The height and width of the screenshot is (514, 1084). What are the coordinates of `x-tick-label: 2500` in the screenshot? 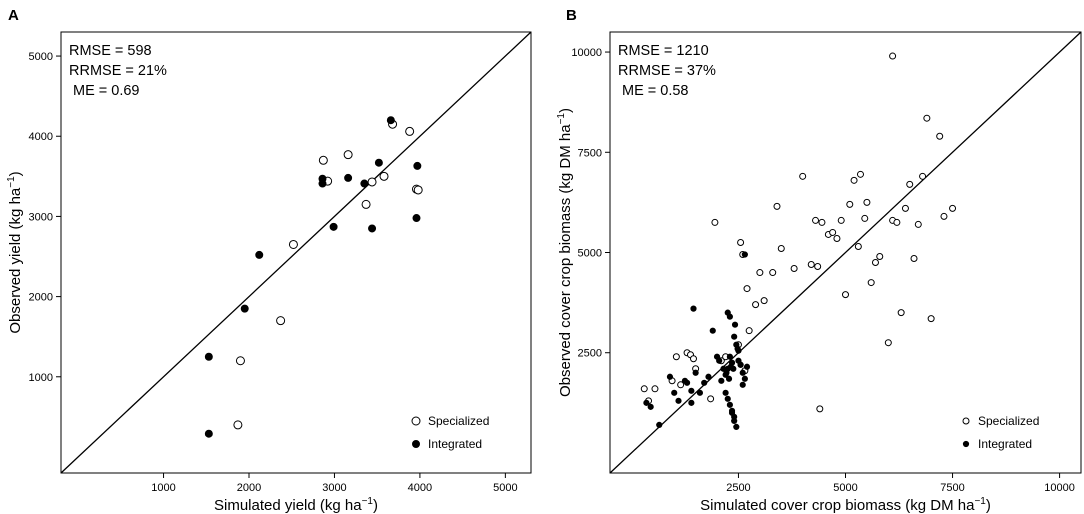 It's located at (738, 488).